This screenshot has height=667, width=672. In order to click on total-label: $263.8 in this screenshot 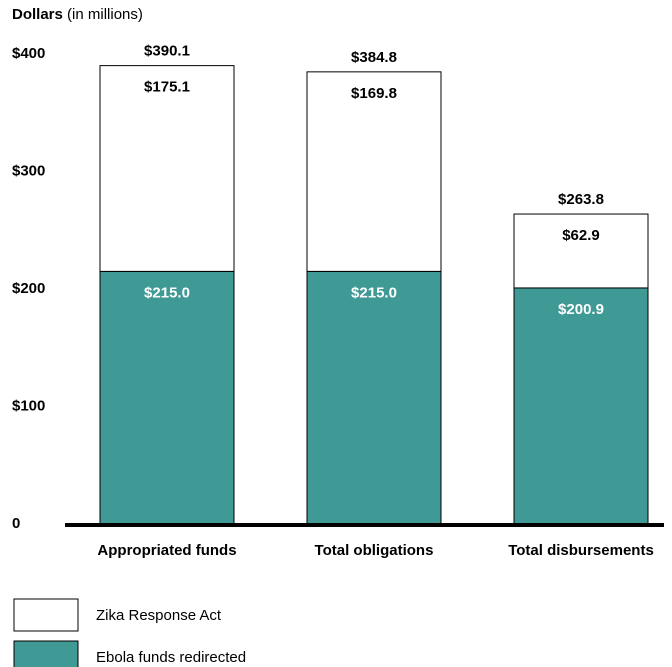, I will do `click(581, 199)`.